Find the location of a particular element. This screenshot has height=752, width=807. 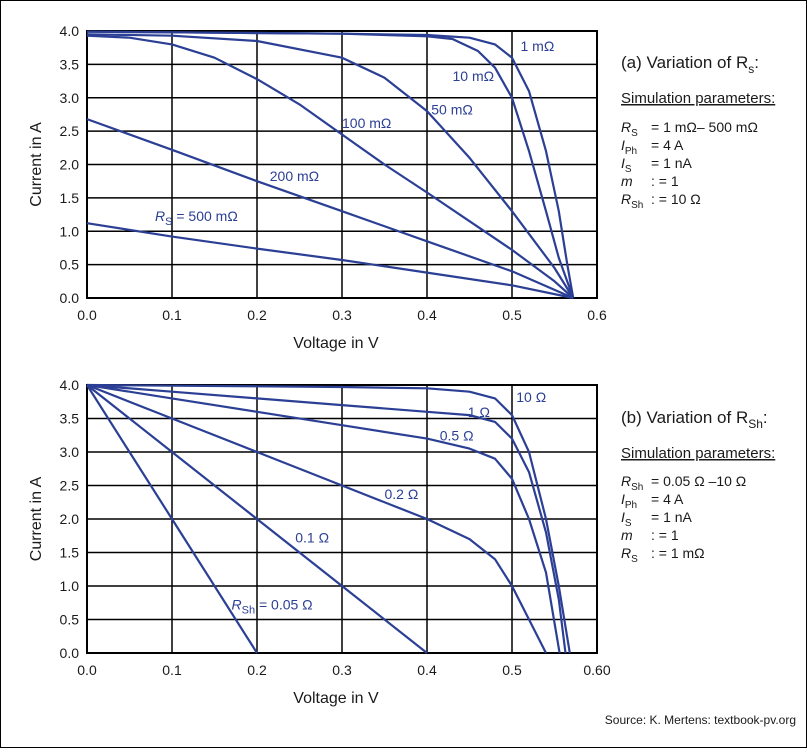

param-value: : = 10 Ω is located at coordinates (676, 199).